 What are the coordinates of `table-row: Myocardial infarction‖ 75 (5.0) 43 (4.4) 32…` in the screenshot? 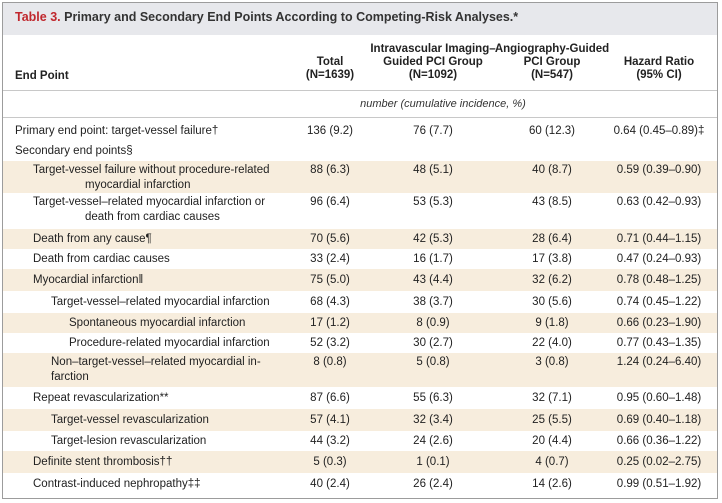 It's located at (360, 280).